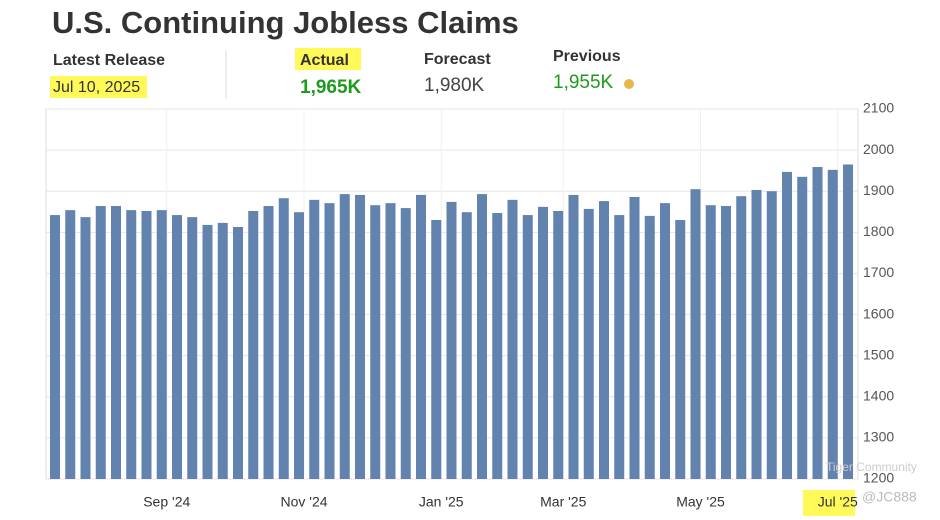 Image resolution: width=940 pixels, height=520 pixels. Describe the element at coordinates (878, 437) in the screenshot. I see `y-tick-label: 1300` at that location.